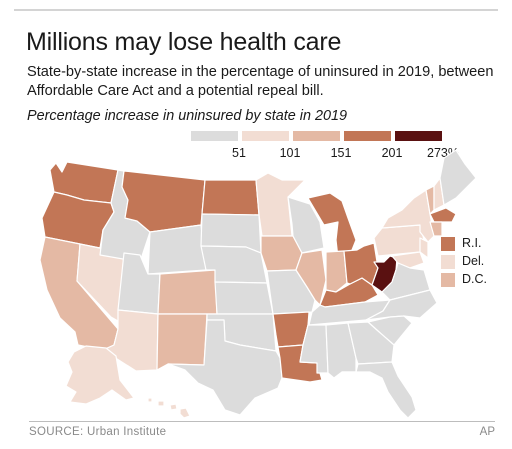 The height and width of the screenshot is (449, 512). What do you see at coordinates (290, 153) in the screenshot?
I see `legend-label: 101` at bounding box center [290, 153].